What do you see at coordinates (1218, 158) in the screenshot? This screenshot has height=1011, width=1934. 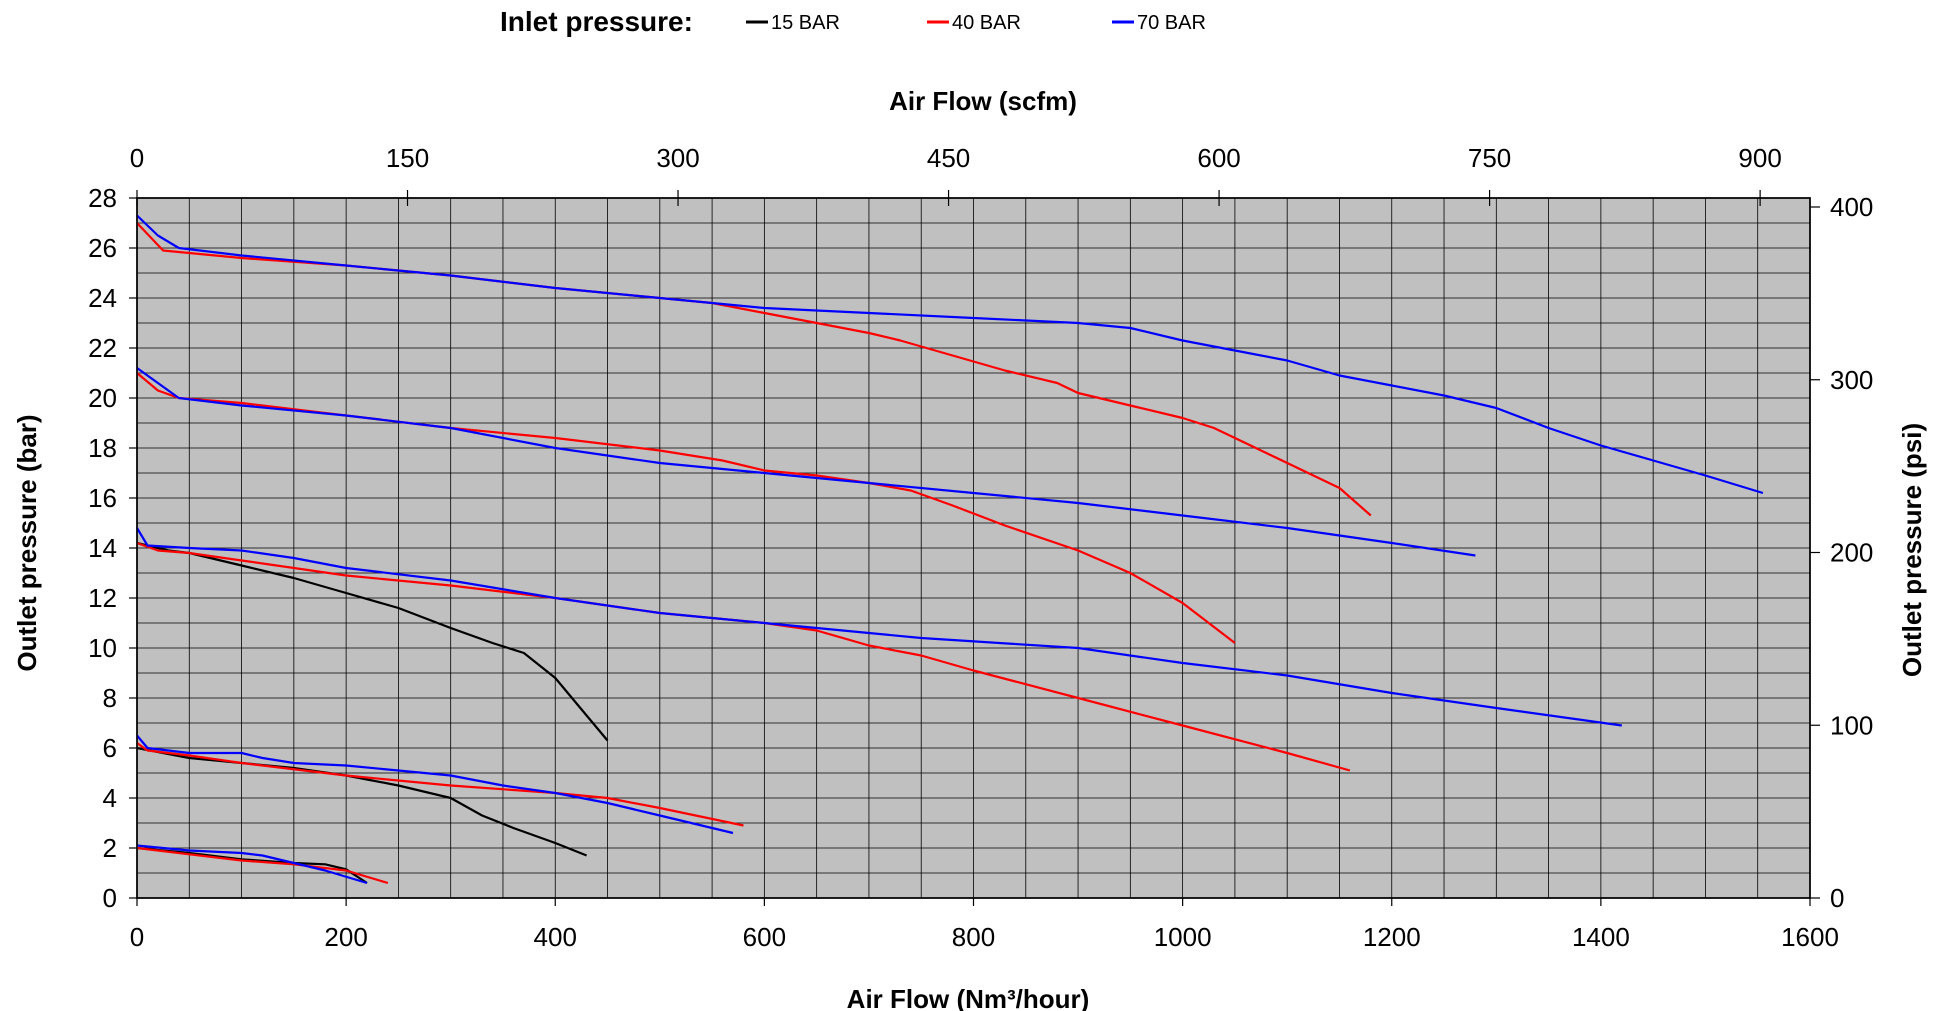 I see `x2-tick-label: 600` at bounding box center [1218, 158].